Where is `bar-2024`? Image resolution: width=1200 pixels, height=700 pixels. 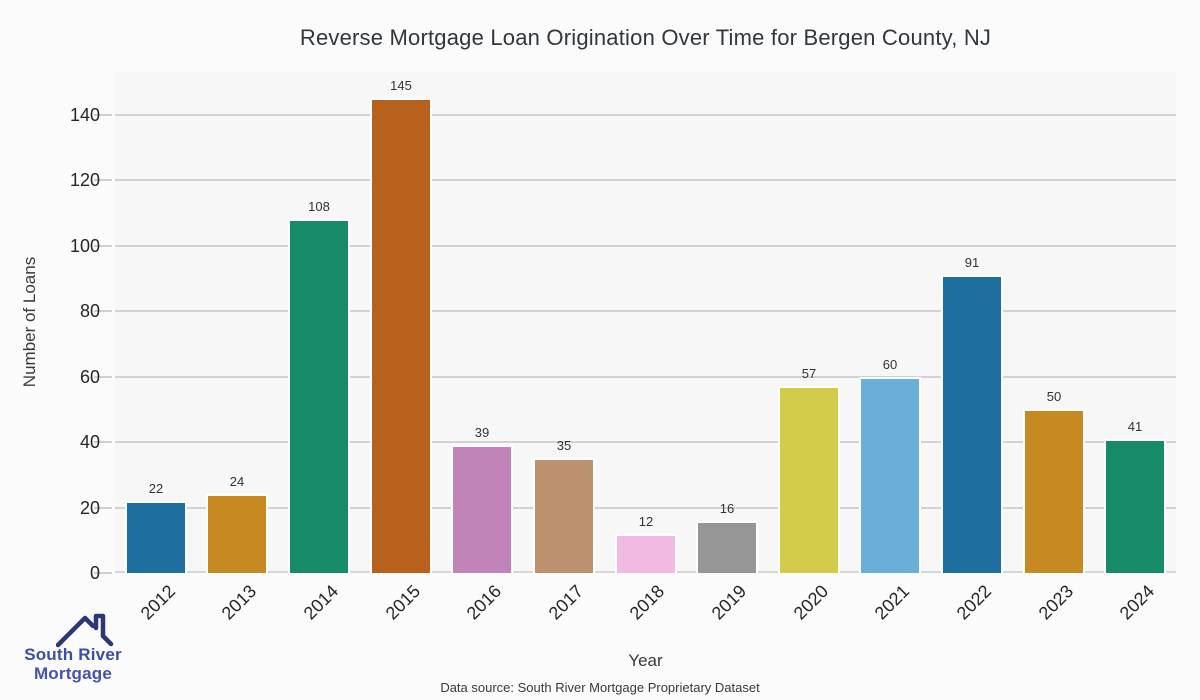 bar-2024 is located at coordinates (1135, 506).